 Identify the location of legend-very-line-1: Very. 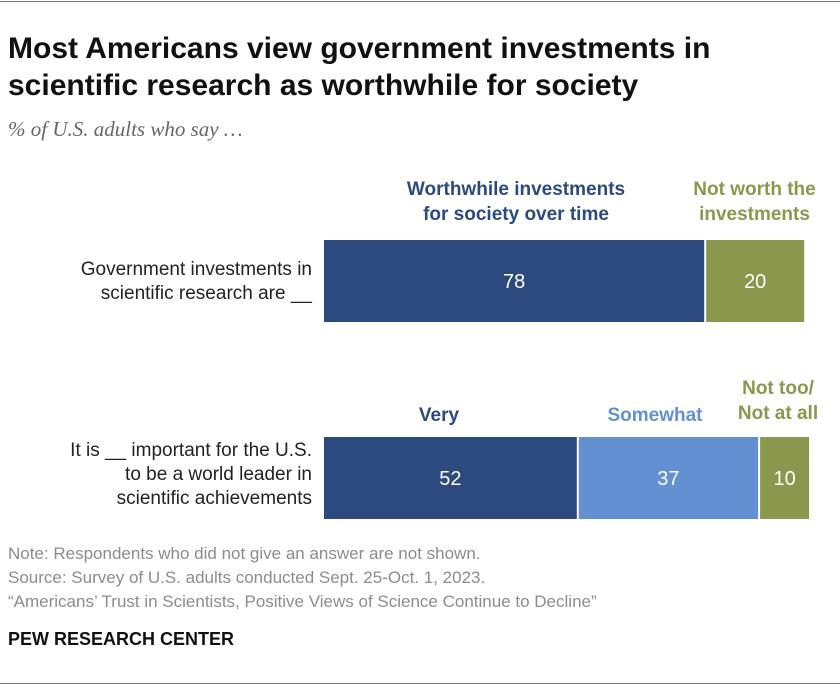
(439, 415).